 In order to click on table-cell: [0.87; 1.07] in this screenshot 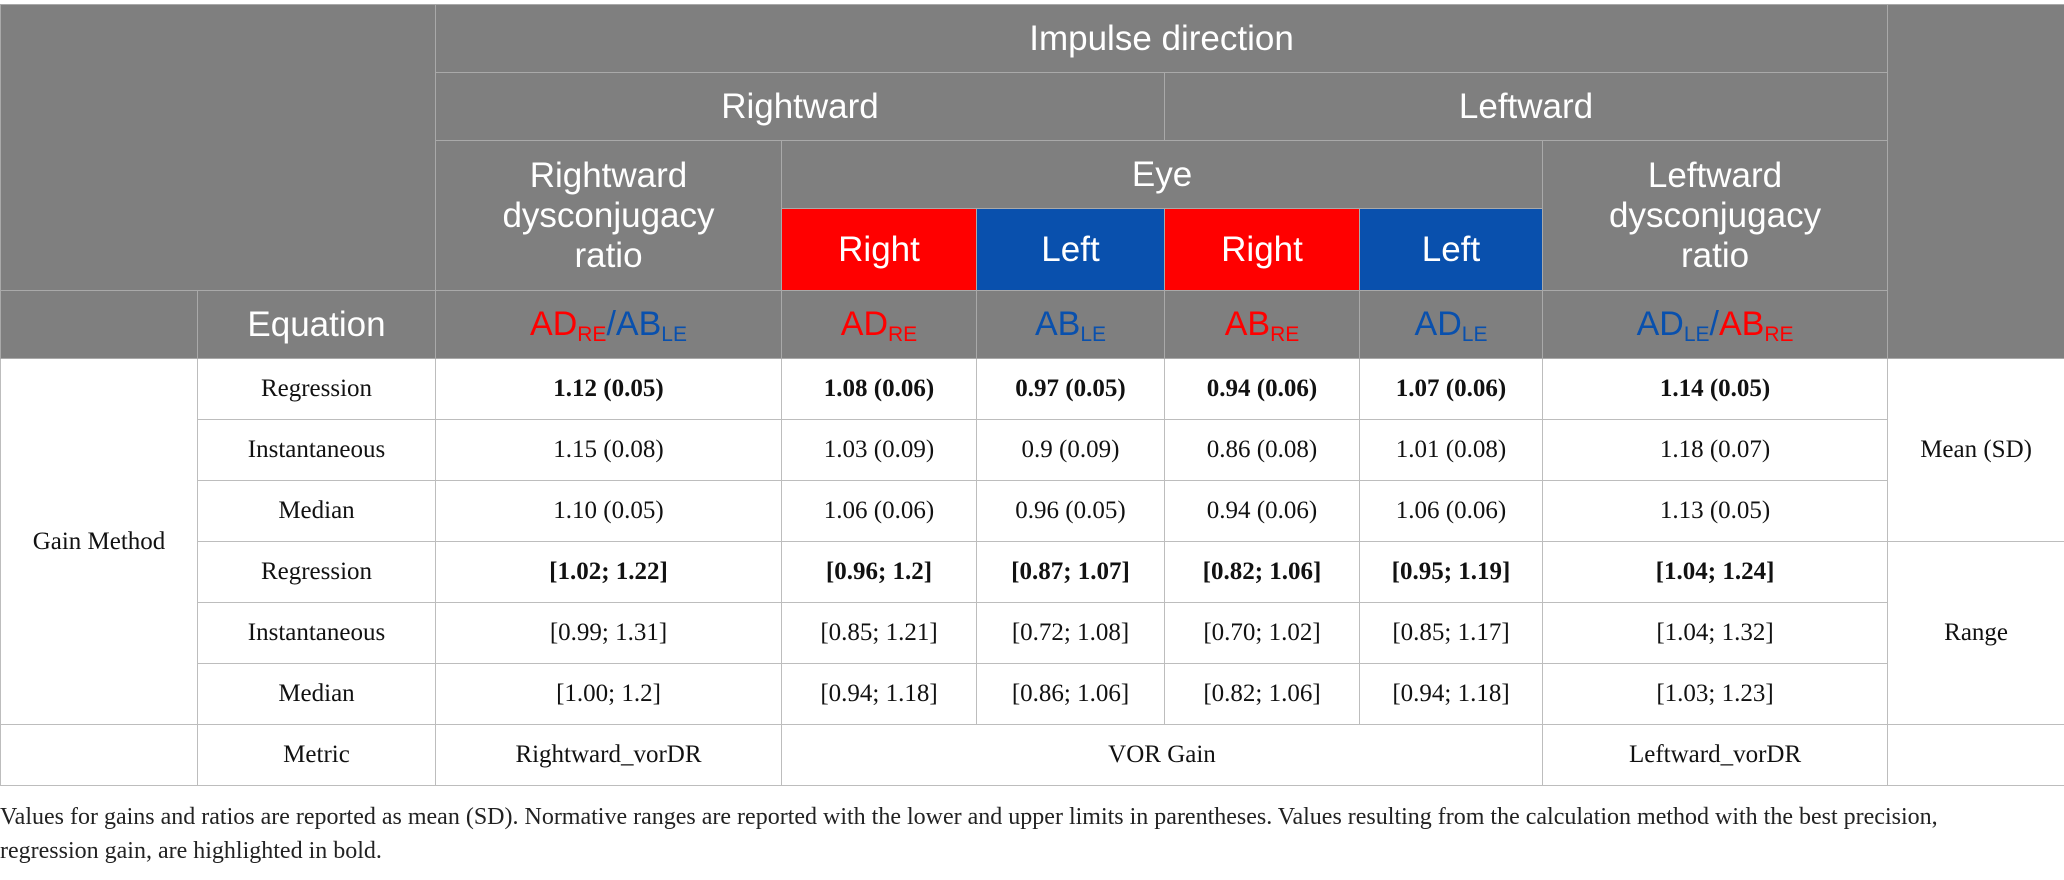, I will do `click(1070, 572)`.